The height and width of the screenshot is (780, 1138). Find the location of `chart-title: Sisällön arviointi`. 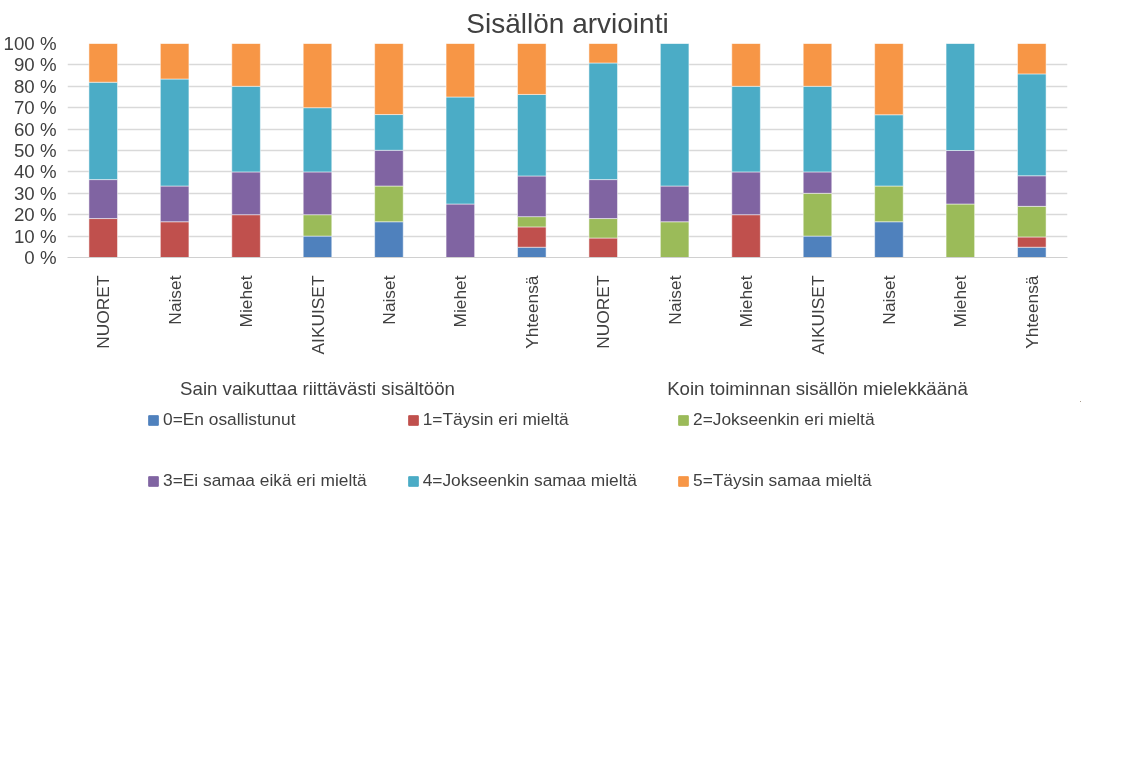

chart-title: Sisällön arviointi is located at coordinates (567, 23).